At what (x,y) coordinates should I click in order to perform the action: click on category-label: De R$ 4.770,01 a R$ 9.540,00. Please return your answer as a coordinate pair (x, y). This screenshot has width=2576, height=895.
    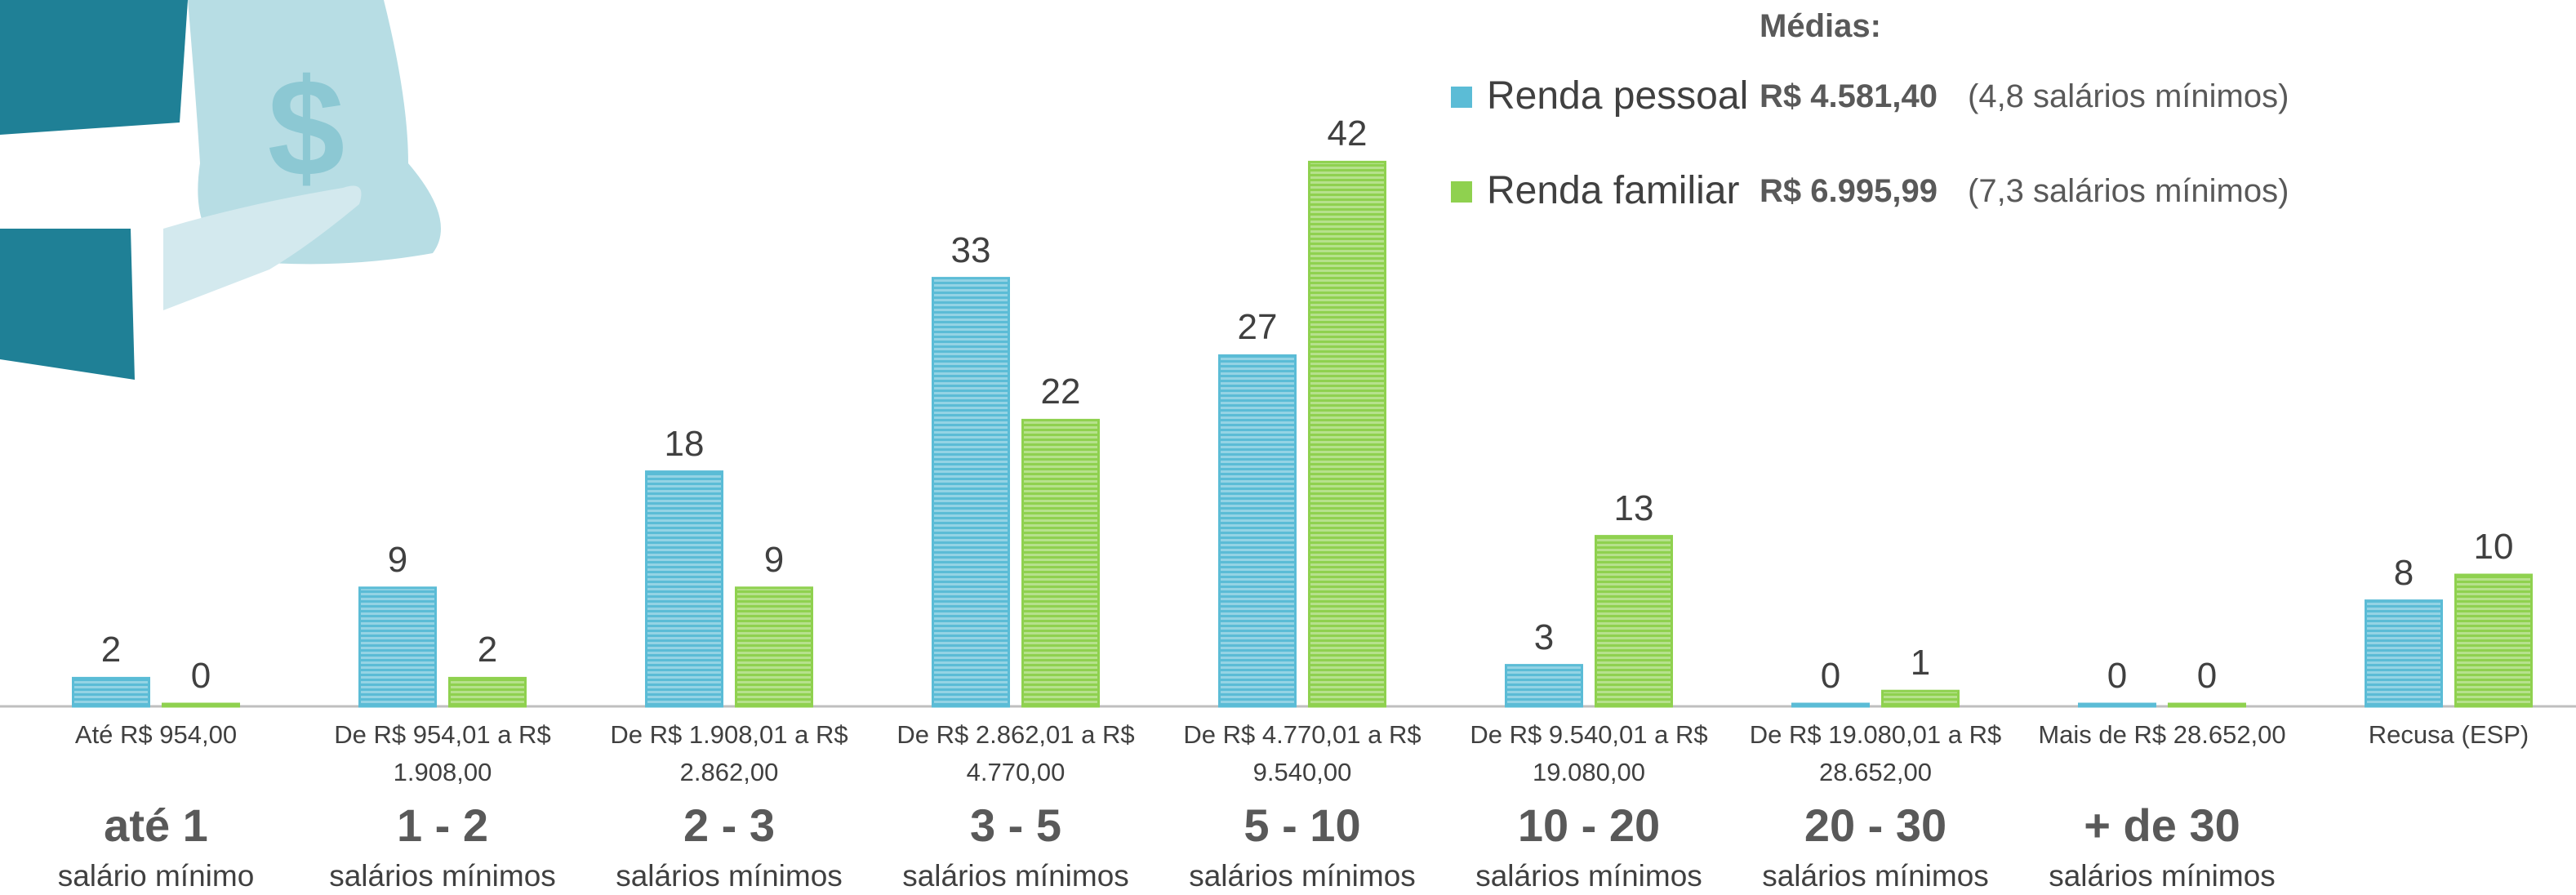
    Looking at the image, I should click on (1302, 753).